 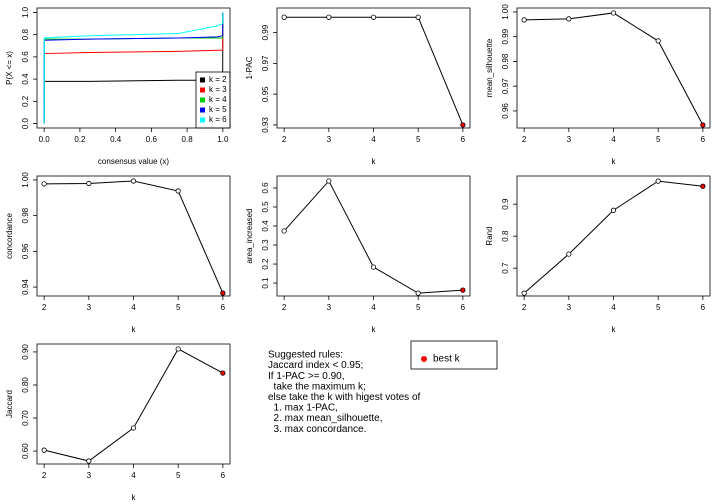 I want to click on y-axis-label: concordance, so click(x=9, y=236).